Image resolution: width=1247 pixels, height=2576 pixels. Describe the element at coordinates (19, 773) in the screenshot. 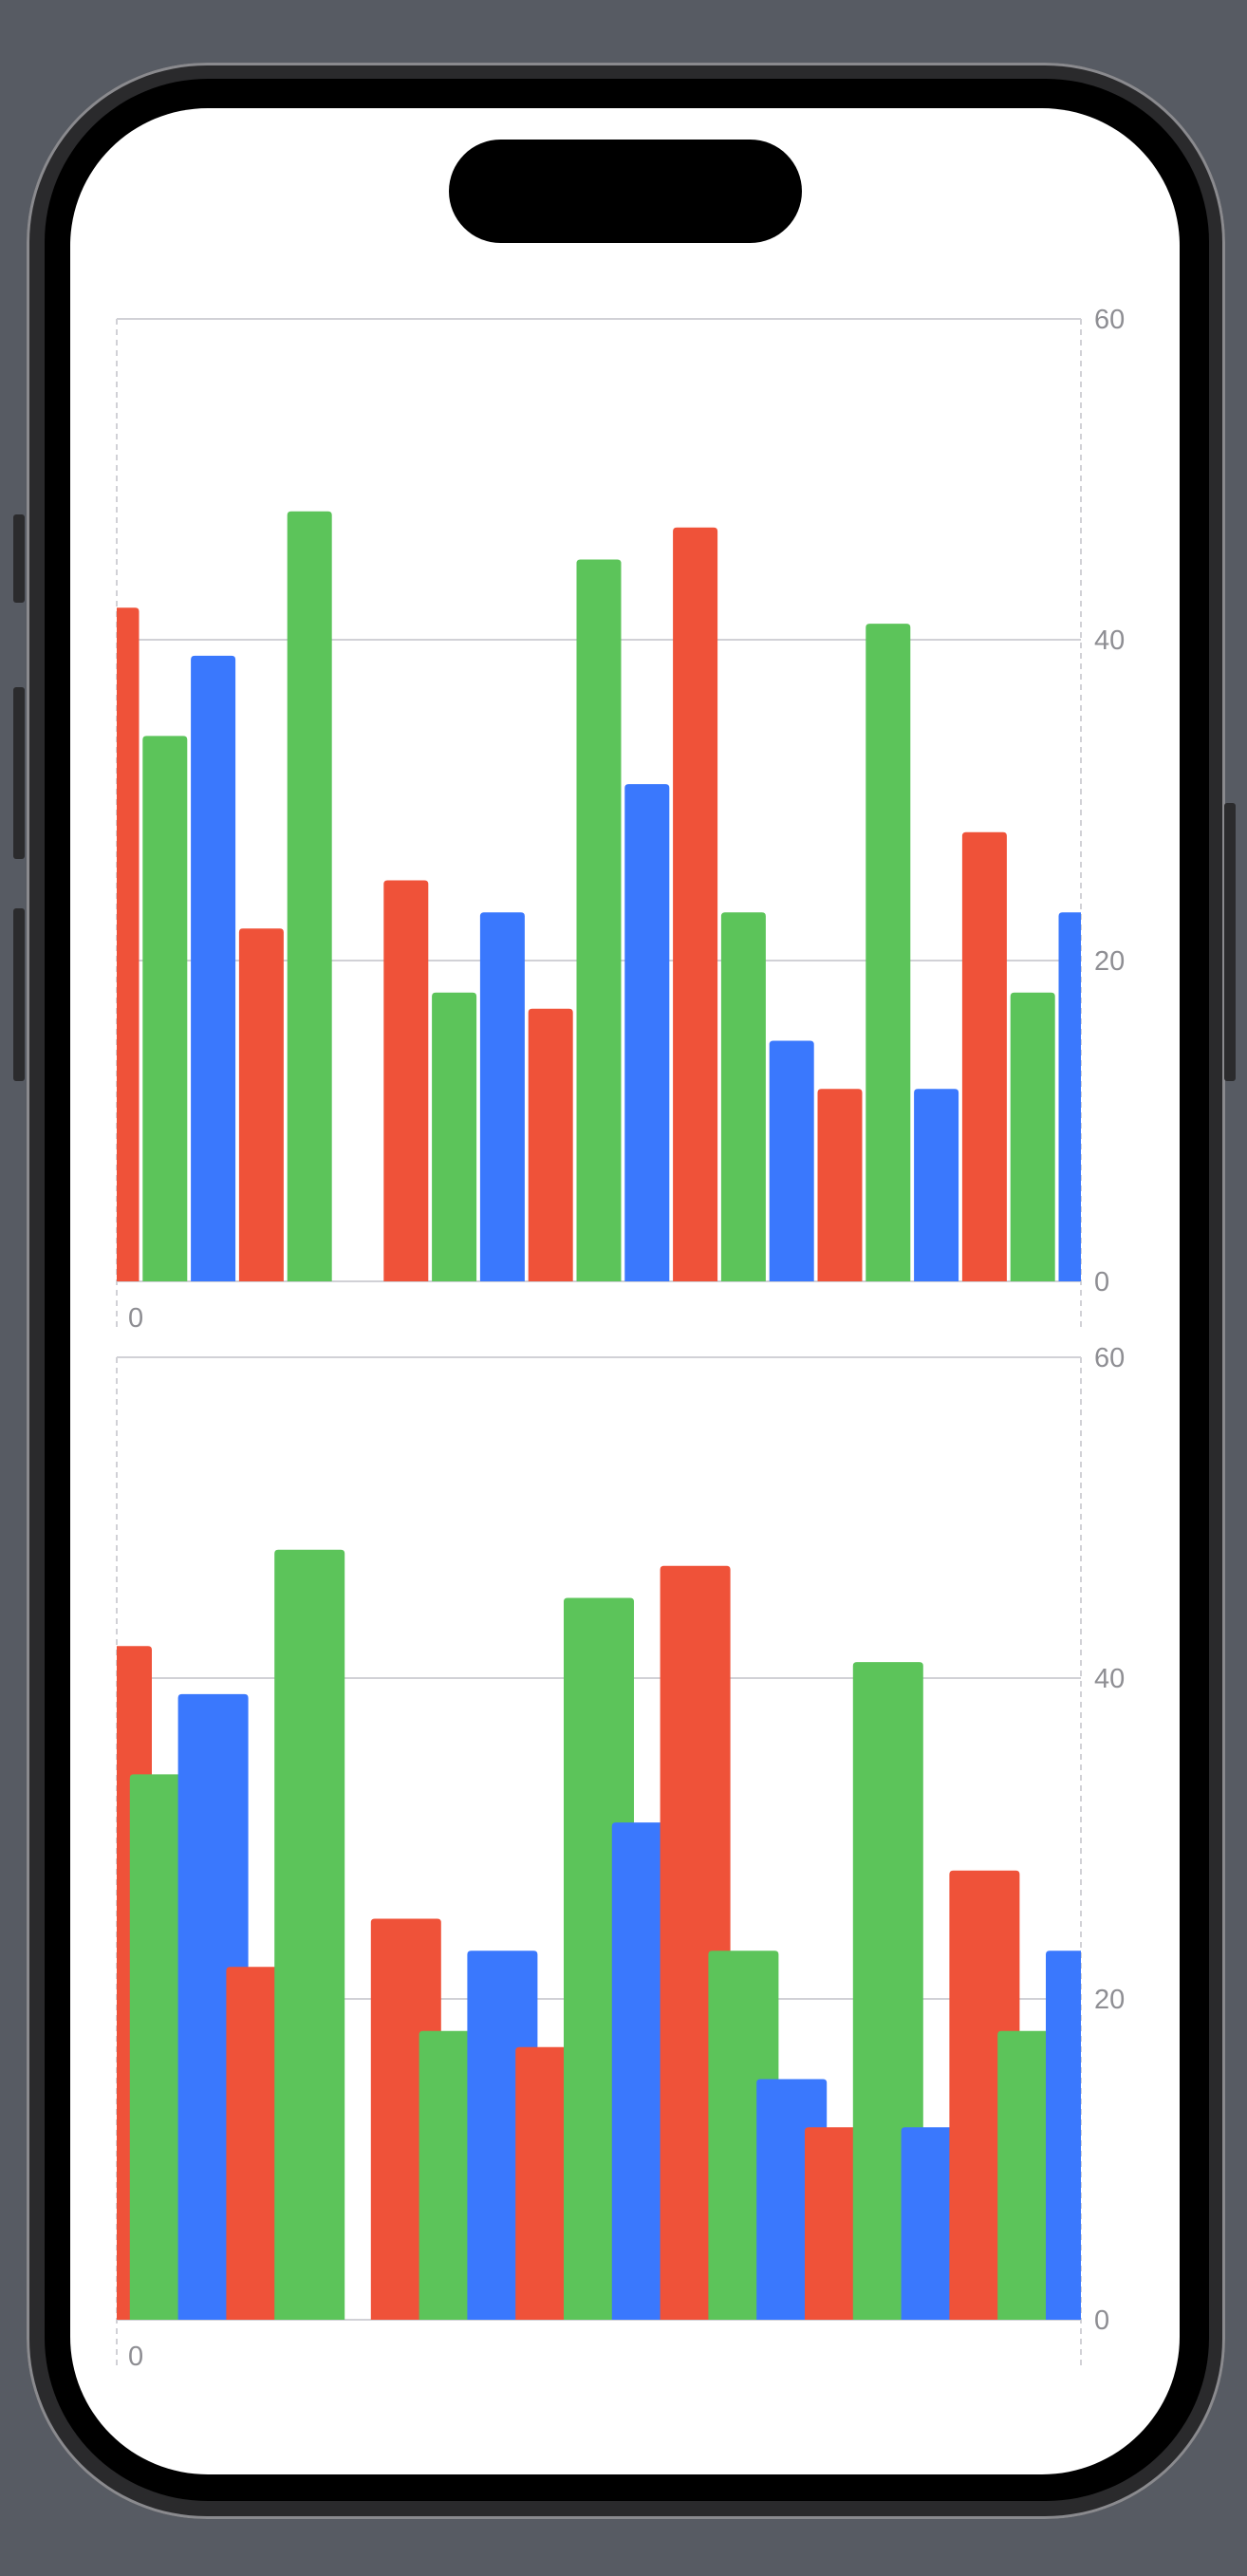

I see `volume-up-button` at that location.